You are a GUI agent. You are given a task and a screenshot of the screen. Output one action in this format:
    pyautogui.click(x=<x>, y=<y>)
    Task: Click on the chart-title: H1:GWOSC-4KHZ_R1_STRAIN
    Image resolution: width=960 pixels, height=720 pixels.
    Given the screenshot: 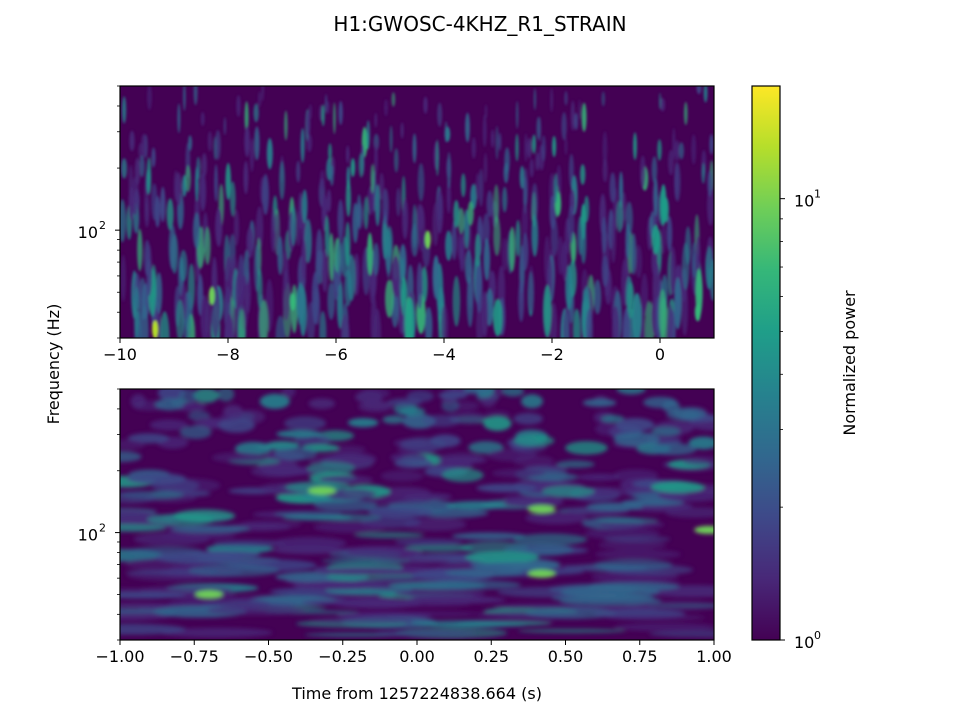 What is the action you would take?
    pyautogui.click(x=479, y=24)
    